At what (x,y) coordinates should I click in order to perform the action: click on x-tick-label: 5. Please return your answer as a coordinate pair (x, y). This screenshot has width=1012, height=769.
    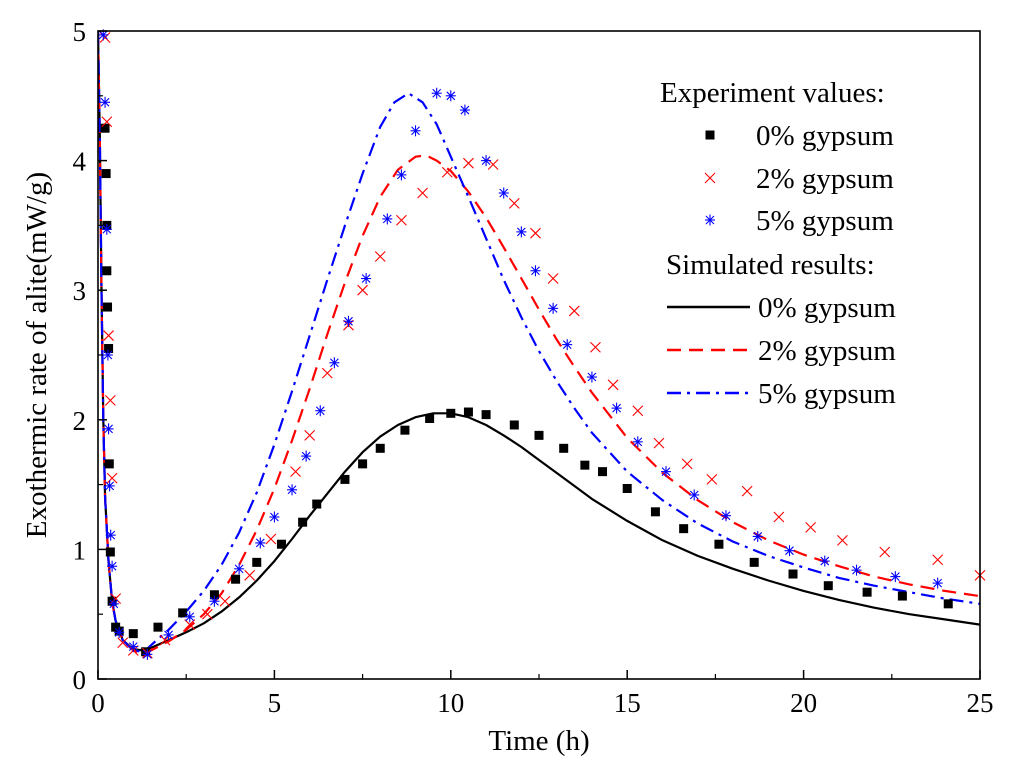
    Looking at the image, I should click on (275, 703).